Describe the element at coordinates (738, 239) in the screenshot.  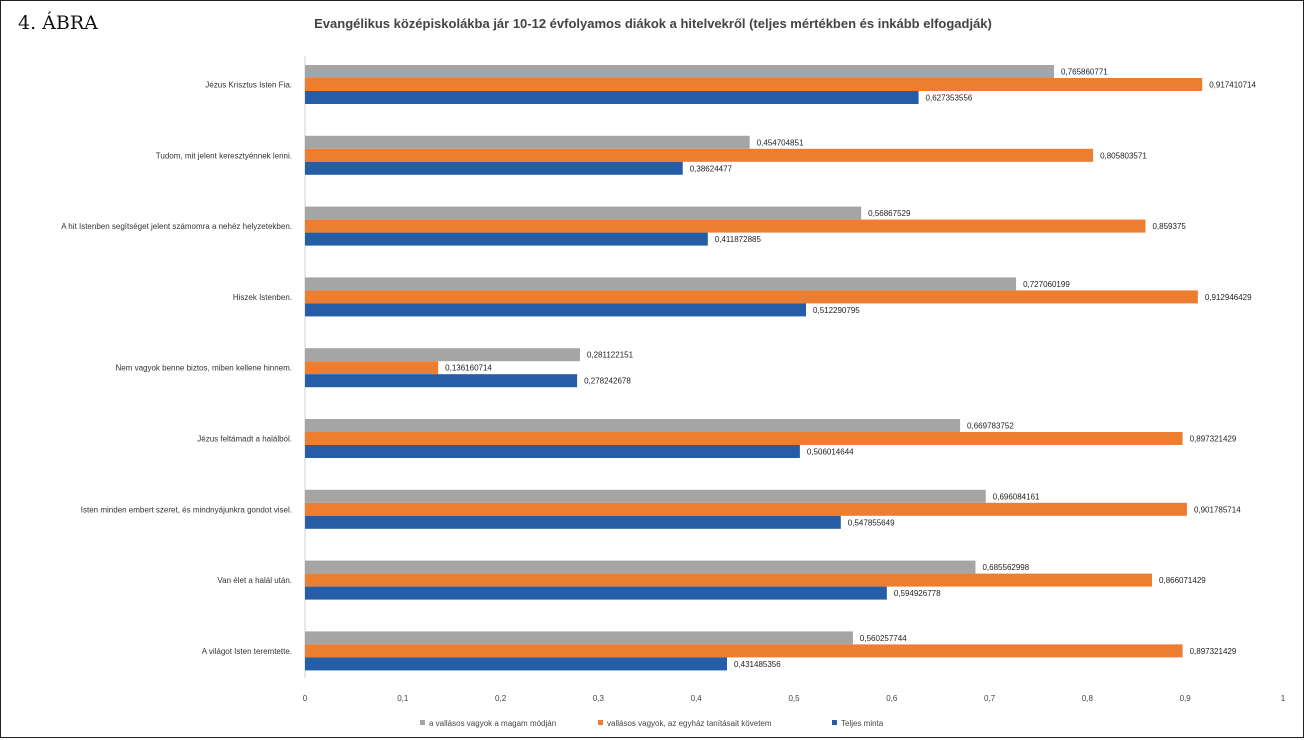
I see `data-label: 0,411872885` at that location.